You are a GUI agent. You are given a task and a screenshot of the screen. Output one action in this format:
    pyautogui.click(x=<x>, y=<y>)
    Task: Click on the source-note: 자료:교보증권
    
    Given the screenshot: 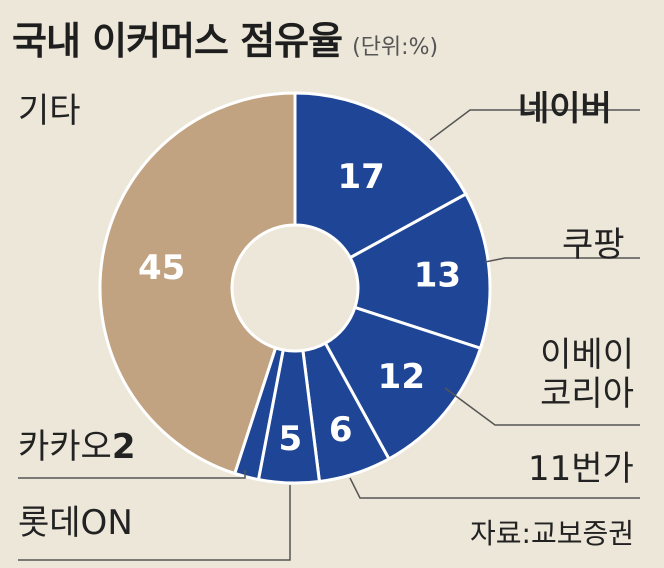 What is the action you would take?
    pyautogui.click(x=552, y=533)
    